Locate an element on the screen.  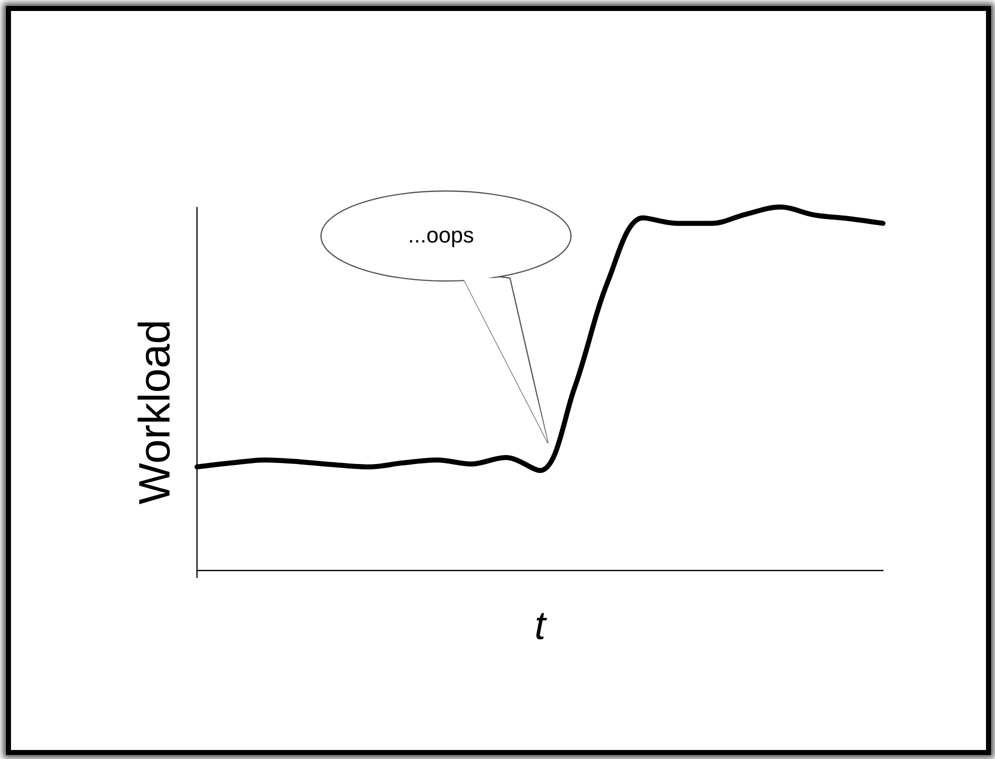
x-axis-title: t is located at coordinates (541, 626).